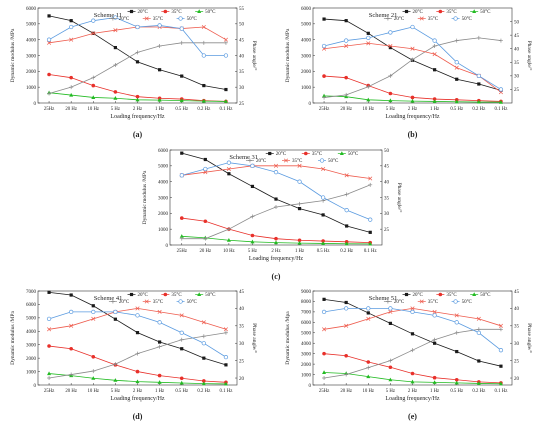  What do you see at coordinates (275, 251) in the screenshot?
I see `xtick-label-c-4: 2 Hz` at bounding box center [275, 251].